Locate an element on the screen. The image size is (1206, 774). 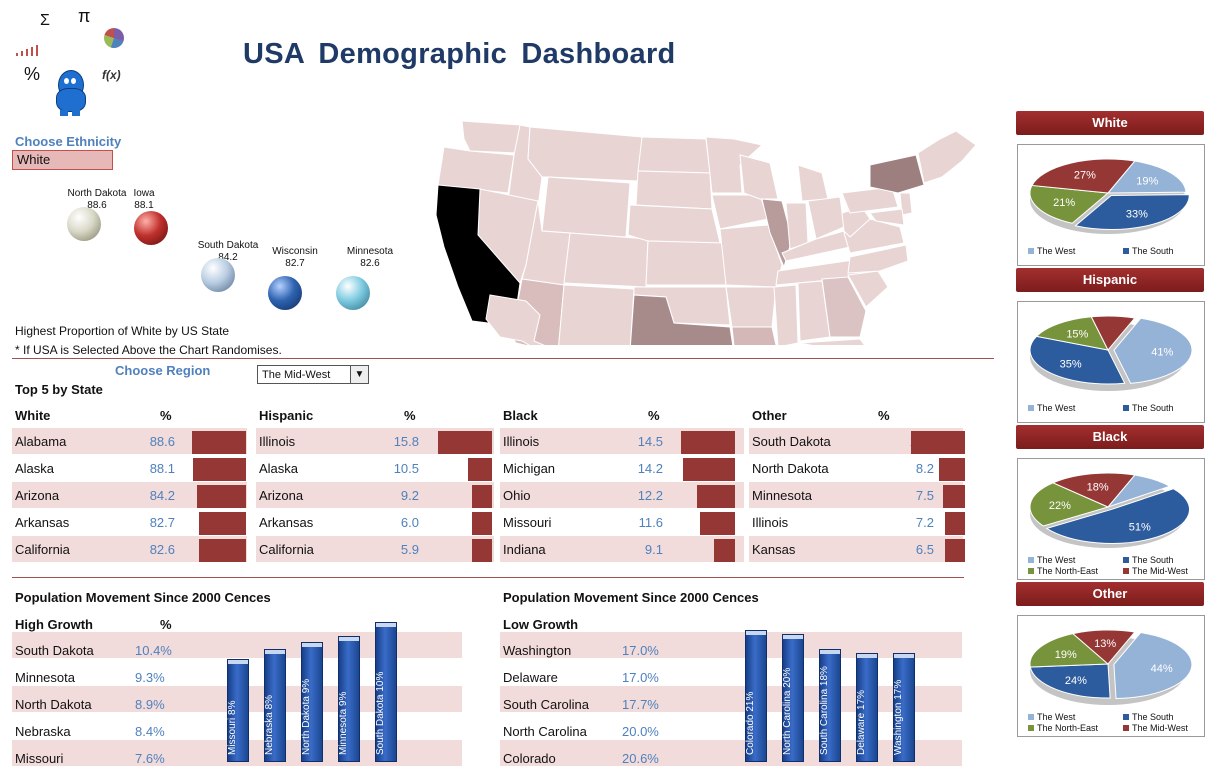
map-state-washington is located at coordinates (491, 137).